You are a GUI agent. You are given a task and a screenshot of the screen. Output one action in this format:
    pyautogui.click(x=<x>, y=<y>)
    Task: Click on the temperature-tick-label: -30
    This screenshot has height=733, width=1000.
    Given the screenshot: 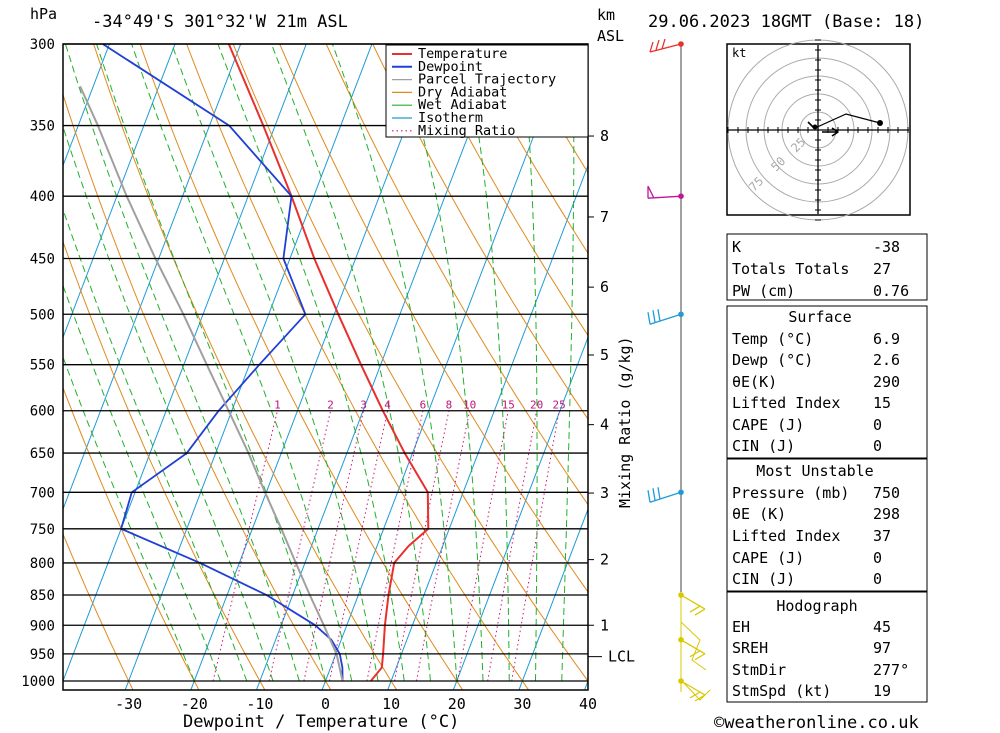 What is the action you would take?
    pyautogui.click(x=128, y=704)
    